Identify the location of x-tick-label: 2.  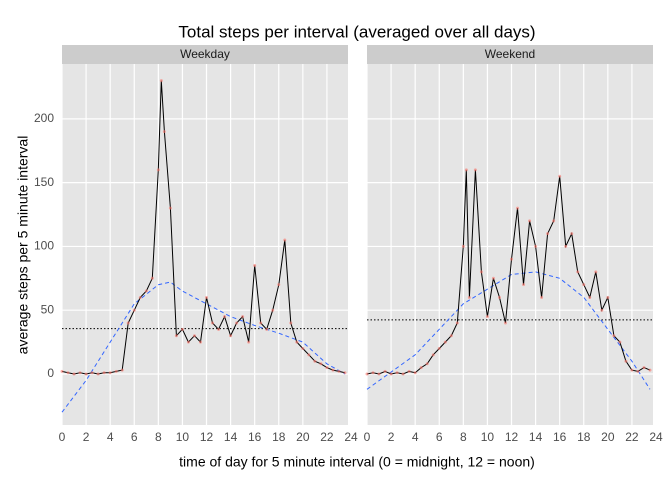
(391, 437).